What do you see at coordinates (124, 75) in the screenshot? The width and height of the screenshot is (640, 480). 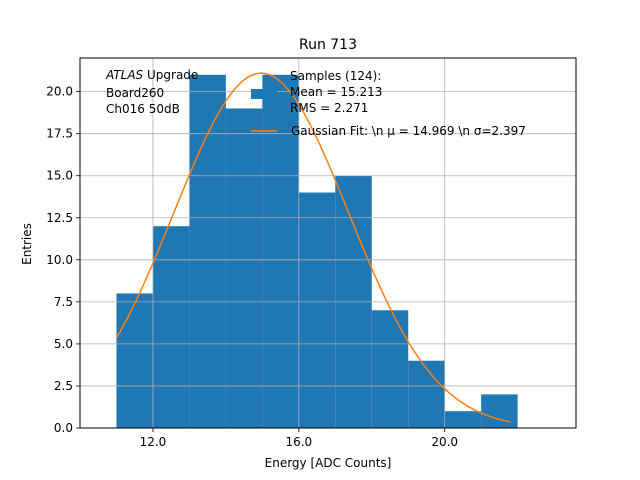 I see `atlas-label: ATLAS` at bounding box center [124, 75].